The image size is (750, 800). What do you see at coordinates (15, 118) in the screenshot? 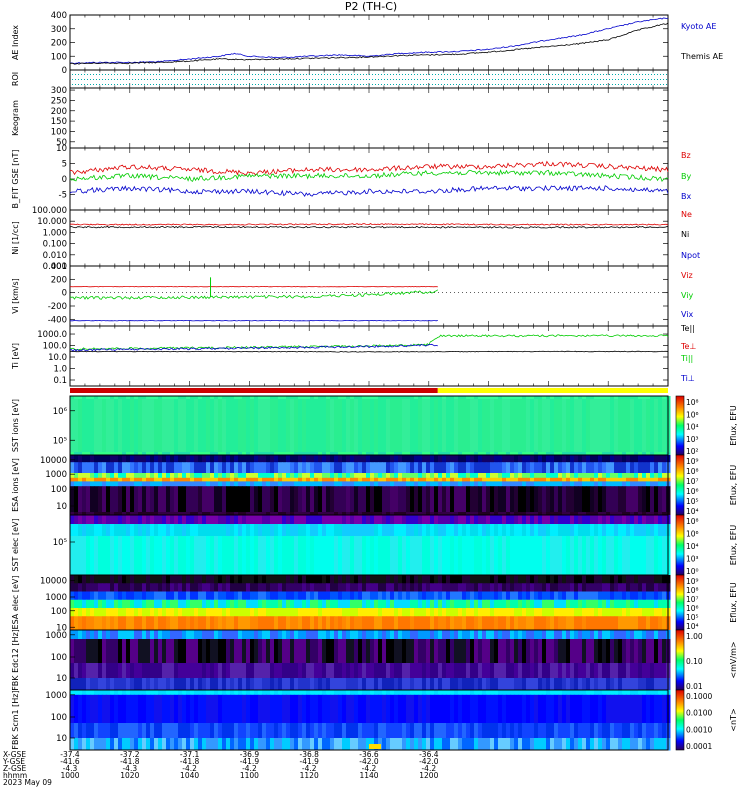
I see `keogram-ylabel: Keogram` at bounding box center [15, 118].